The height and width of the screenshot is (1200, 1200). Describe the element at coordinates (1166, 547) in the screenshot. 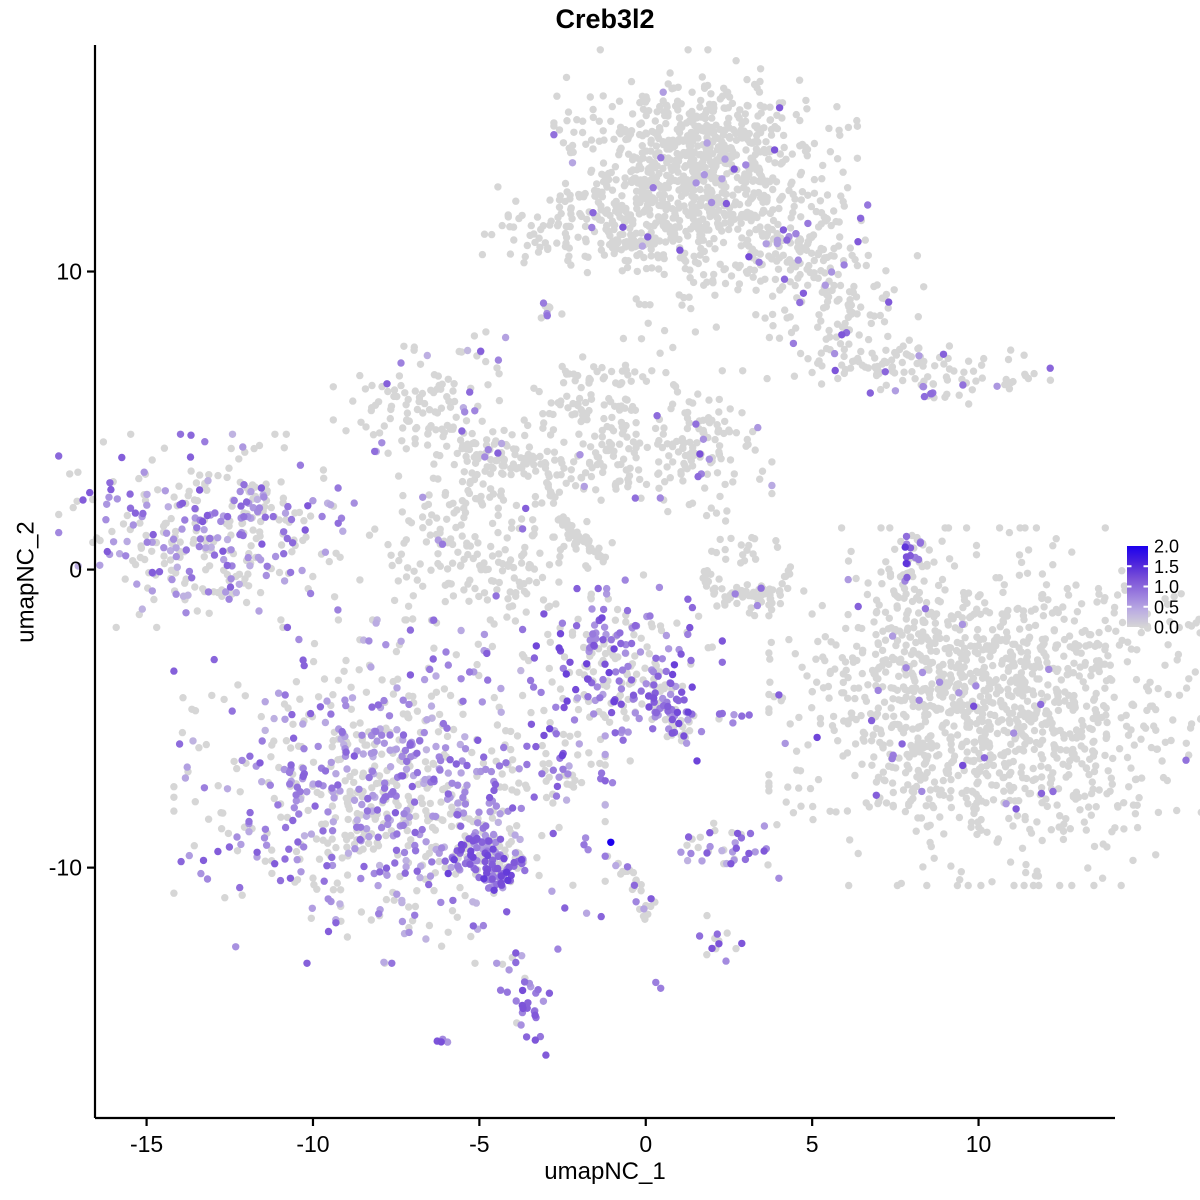

I see `legend-tick-label: 2.0` at that location.